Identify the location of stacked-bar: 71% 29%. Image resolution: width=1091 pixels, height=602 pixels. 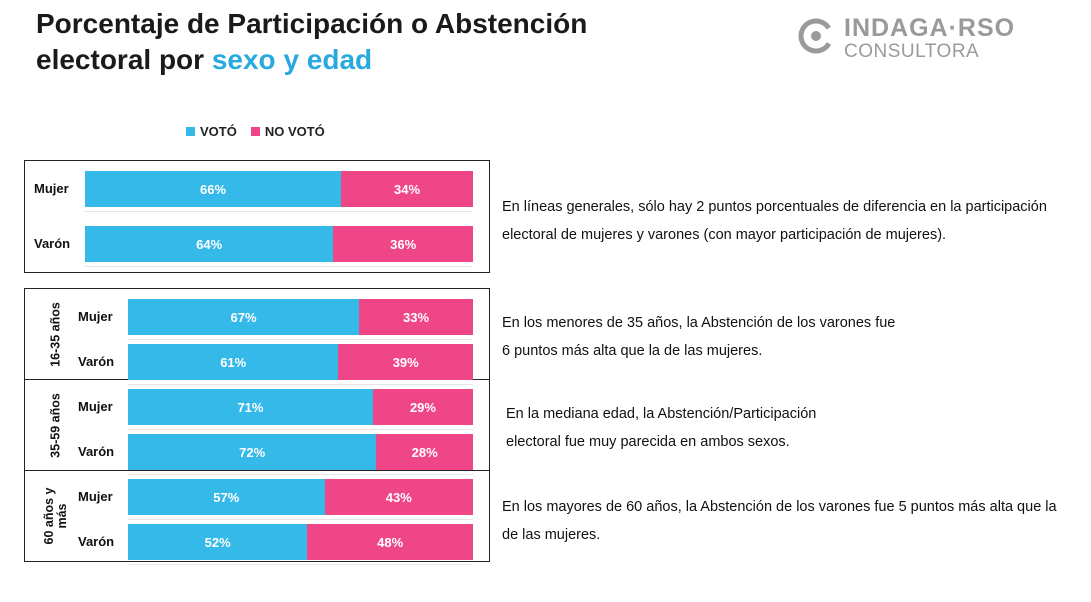
(300, 407).